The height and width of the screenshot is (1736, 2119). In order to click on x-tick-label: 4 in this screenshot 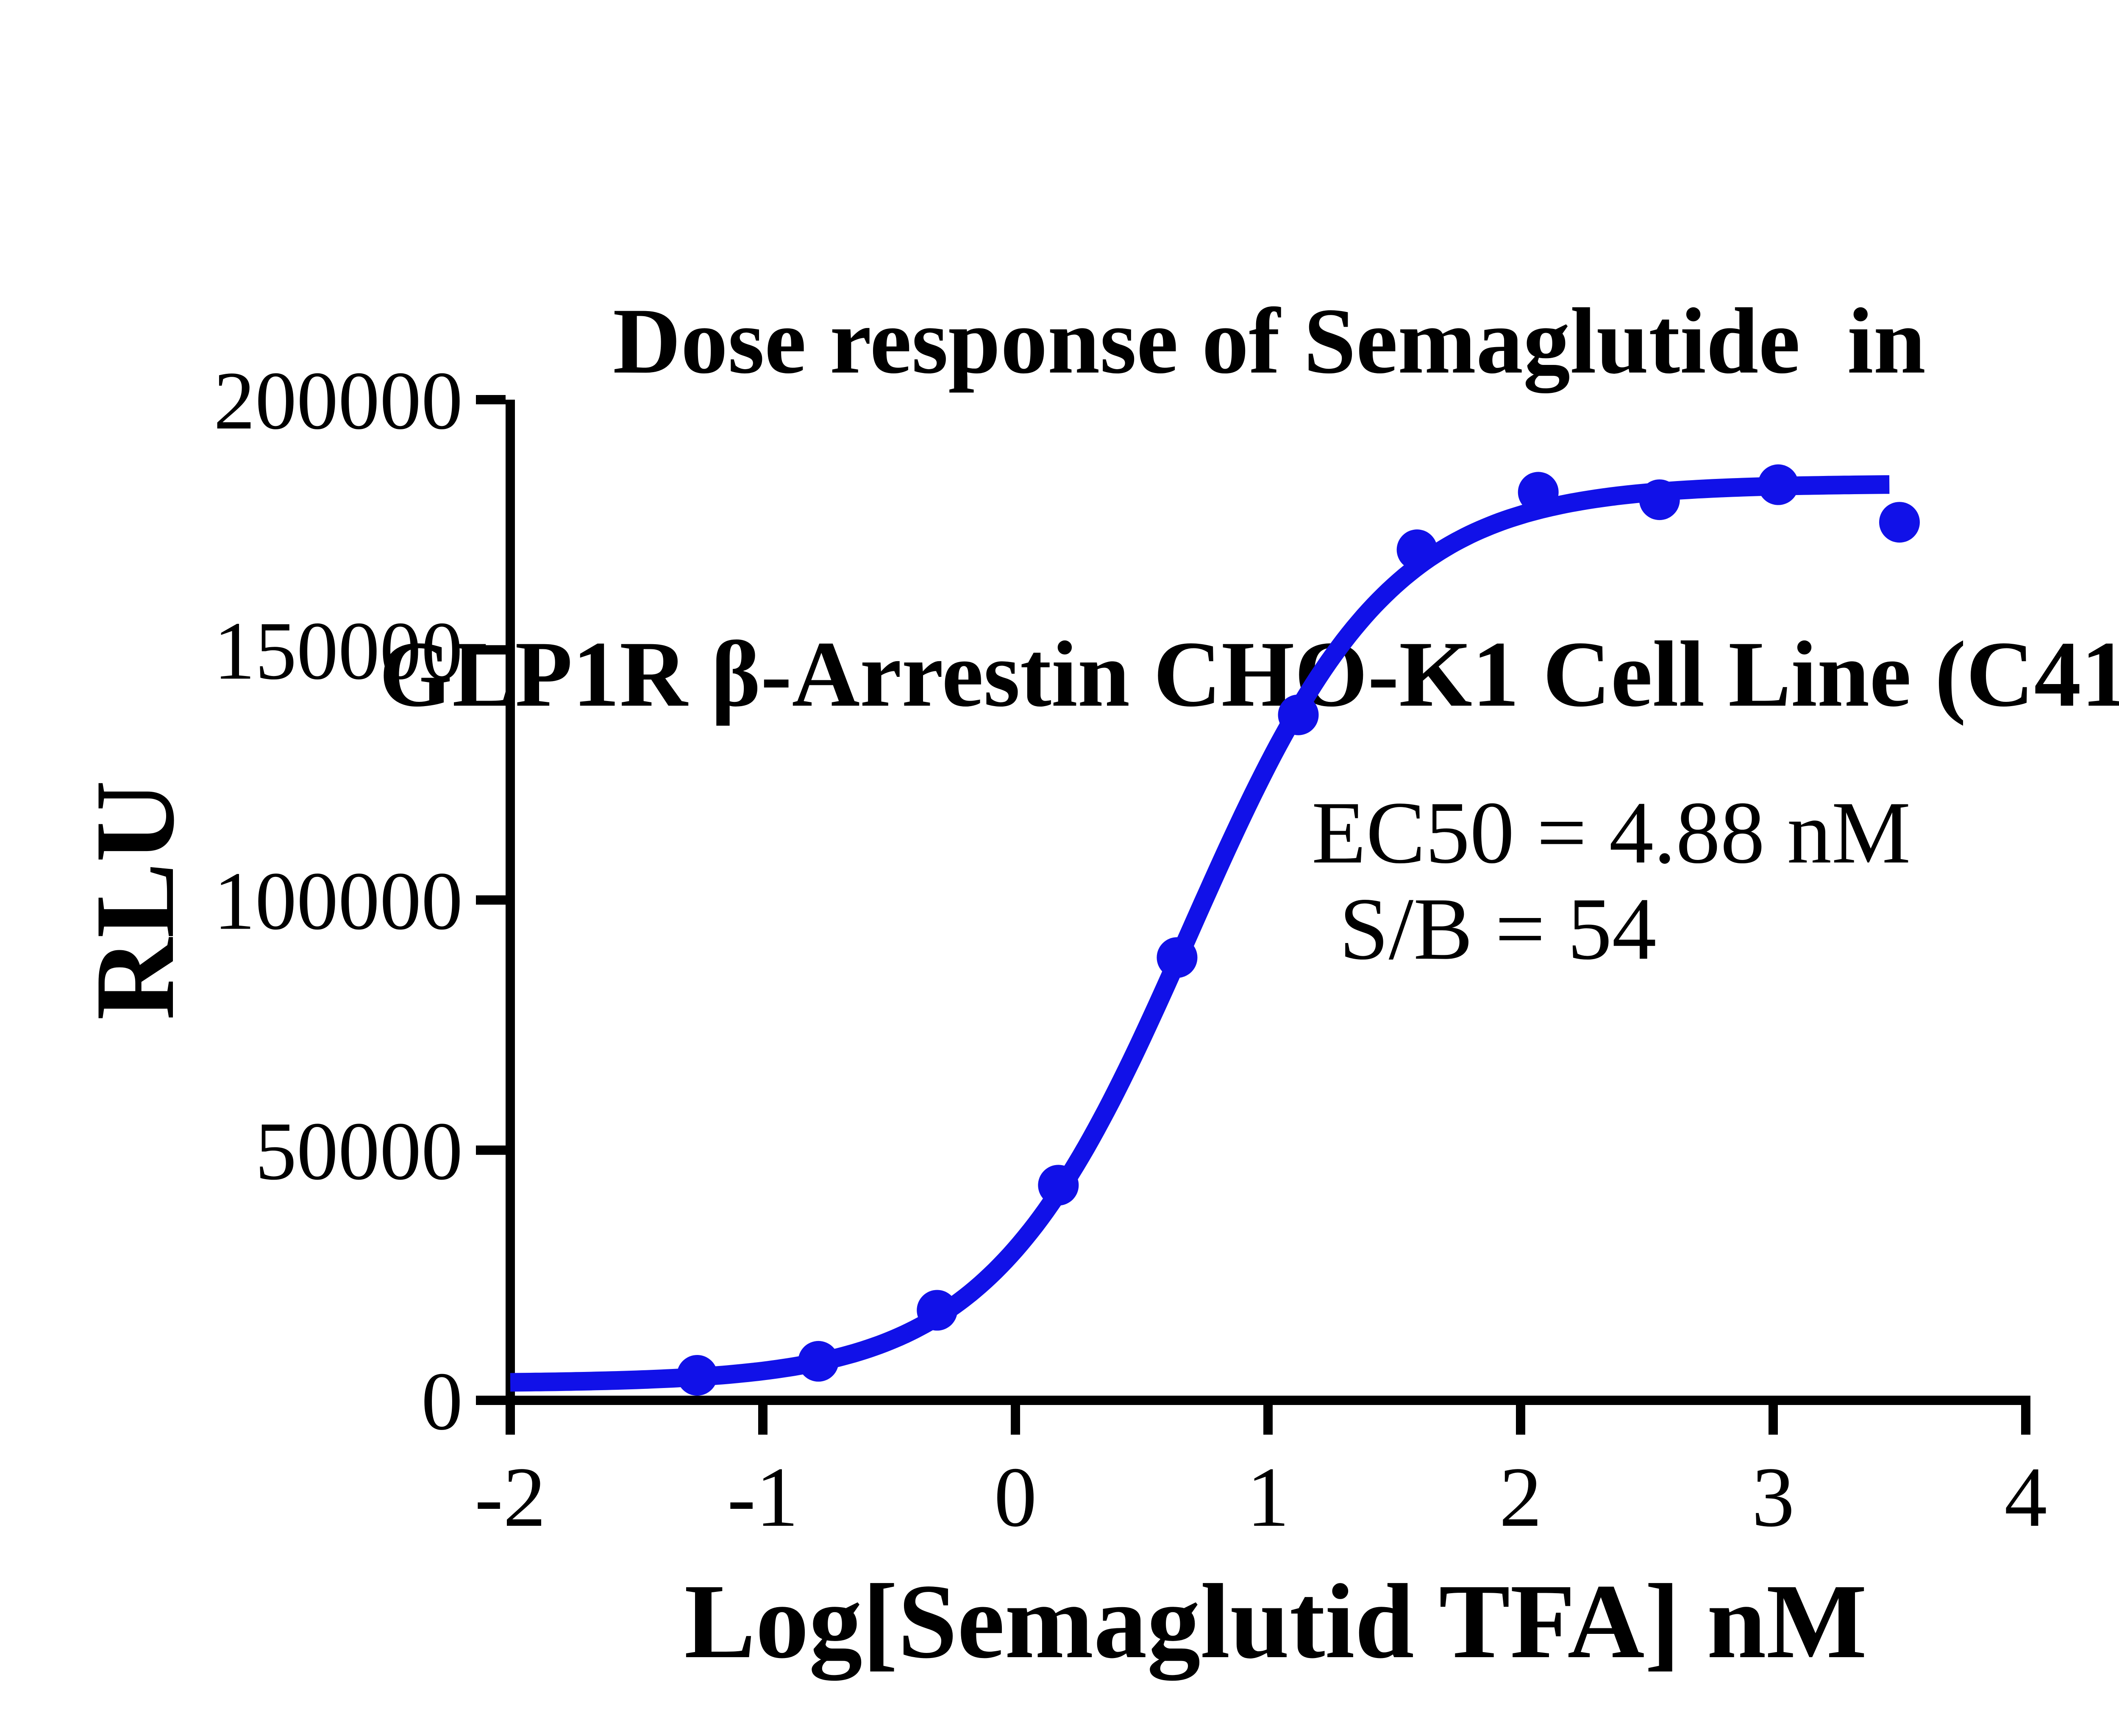, I will do `click(2026, 1496)`.